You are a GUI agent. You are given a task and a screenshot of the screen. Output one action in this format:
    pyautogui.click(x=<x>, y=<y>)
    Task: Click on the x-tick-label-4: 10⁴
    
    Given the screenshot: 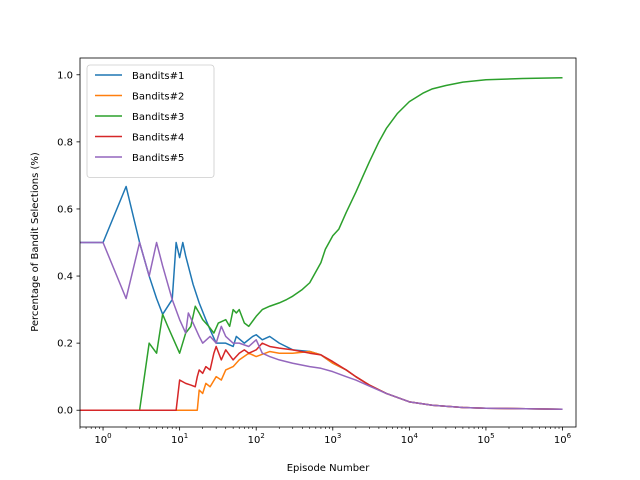 What is the action you would take?
    pyautogui.click(x=410, y=439)
    